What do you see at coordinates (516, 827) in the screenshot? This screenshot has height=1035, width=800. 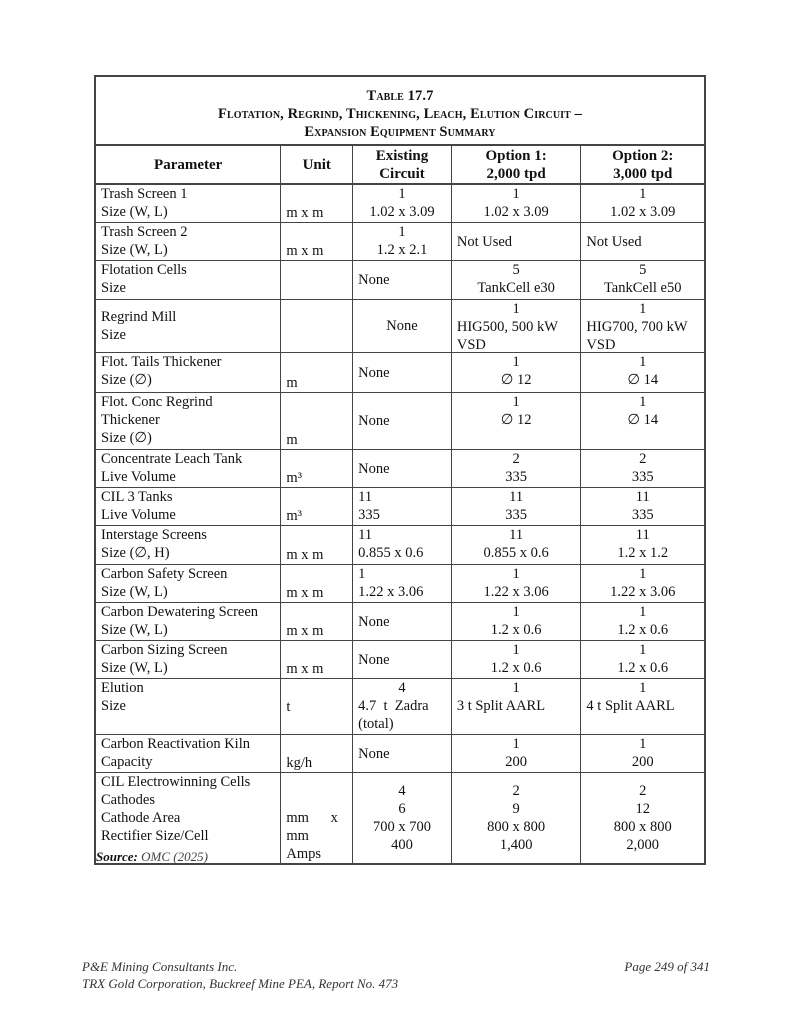 I see `cell-text: 800 x 800` at bounding box center [516, 827].